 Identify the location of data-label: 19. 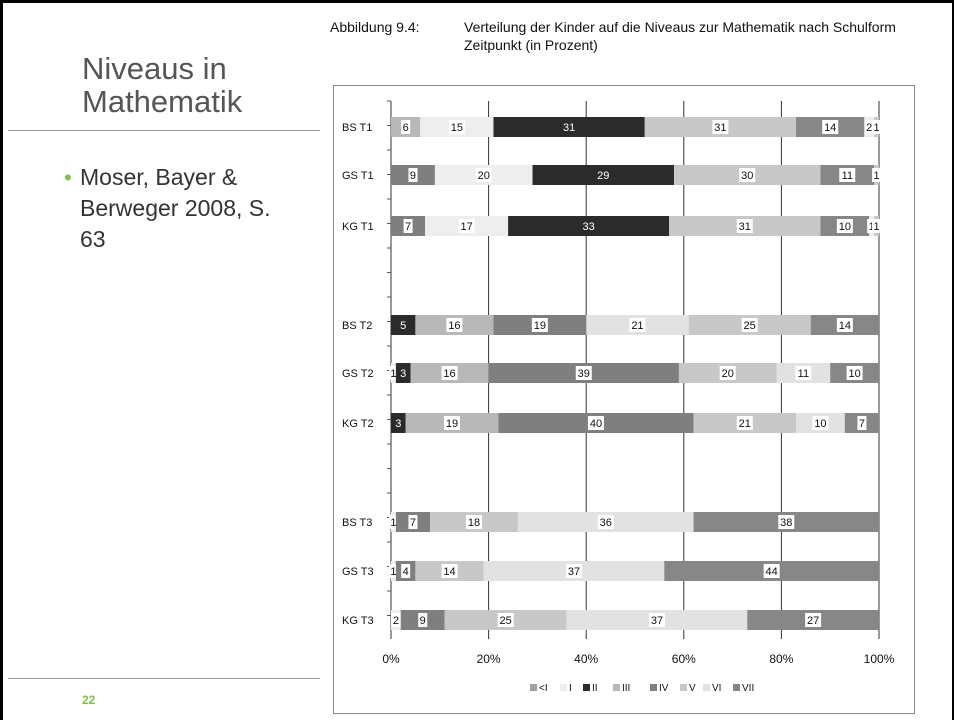
(452, 424).